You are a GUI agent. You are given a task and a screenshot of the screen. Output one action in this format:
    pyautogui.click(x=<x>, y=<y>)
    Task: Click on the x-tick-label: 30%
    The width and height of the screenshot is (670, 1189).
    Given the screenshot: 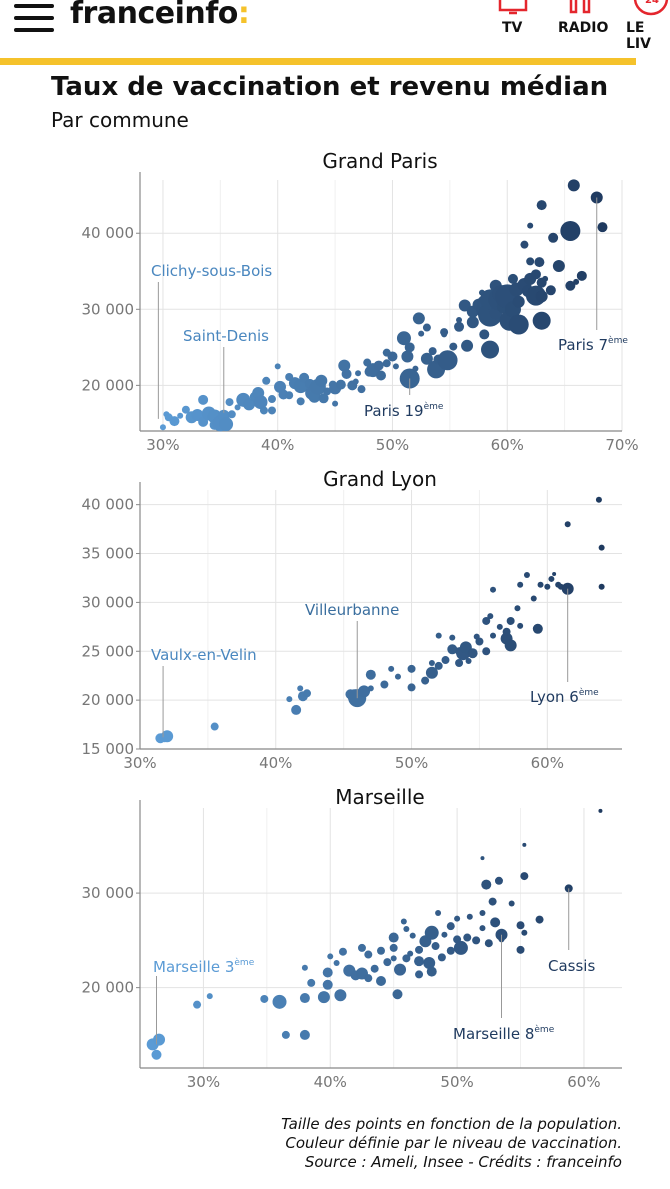 What is the action you would take?
    pyautogui.click(x=203, y=1082)
    